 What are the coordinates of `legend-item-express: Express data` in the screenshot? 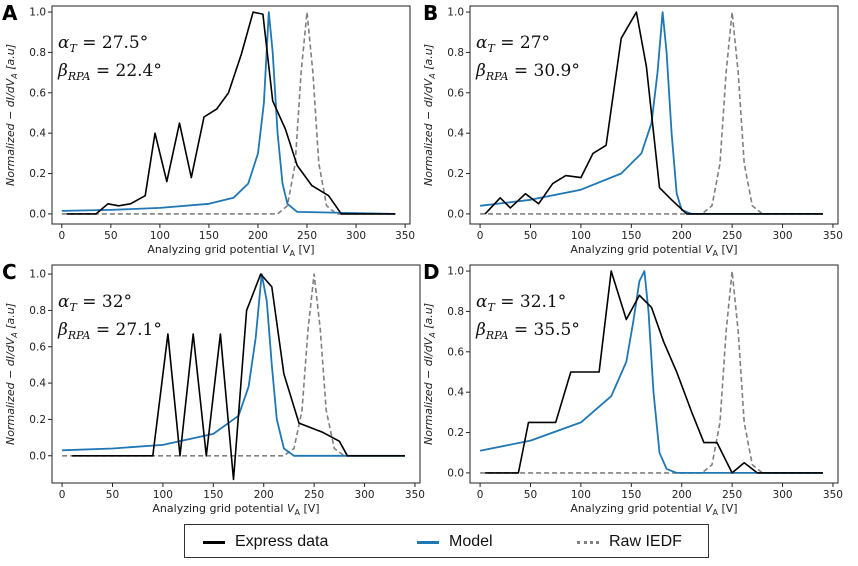 It's located at (265, 542).